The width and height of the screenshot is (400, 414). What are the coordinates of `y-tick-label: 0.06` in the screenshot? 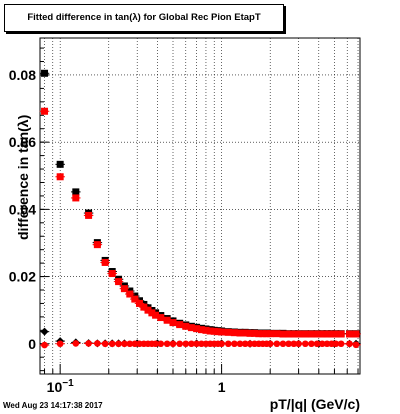 It's located at (22, 142).